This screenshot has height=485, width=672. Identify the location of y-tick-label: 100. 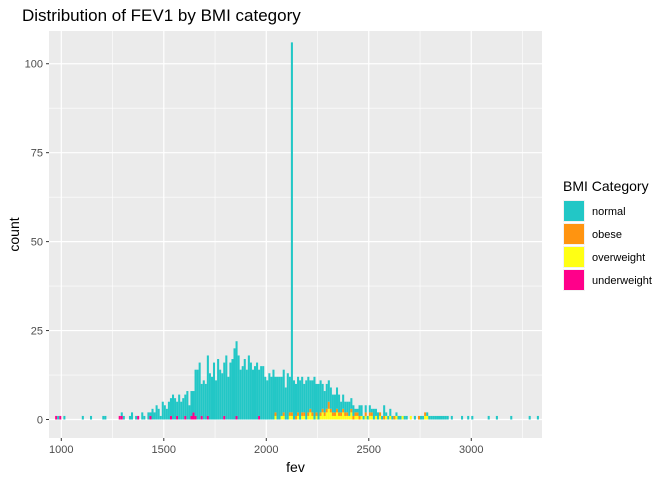
(34, 65).